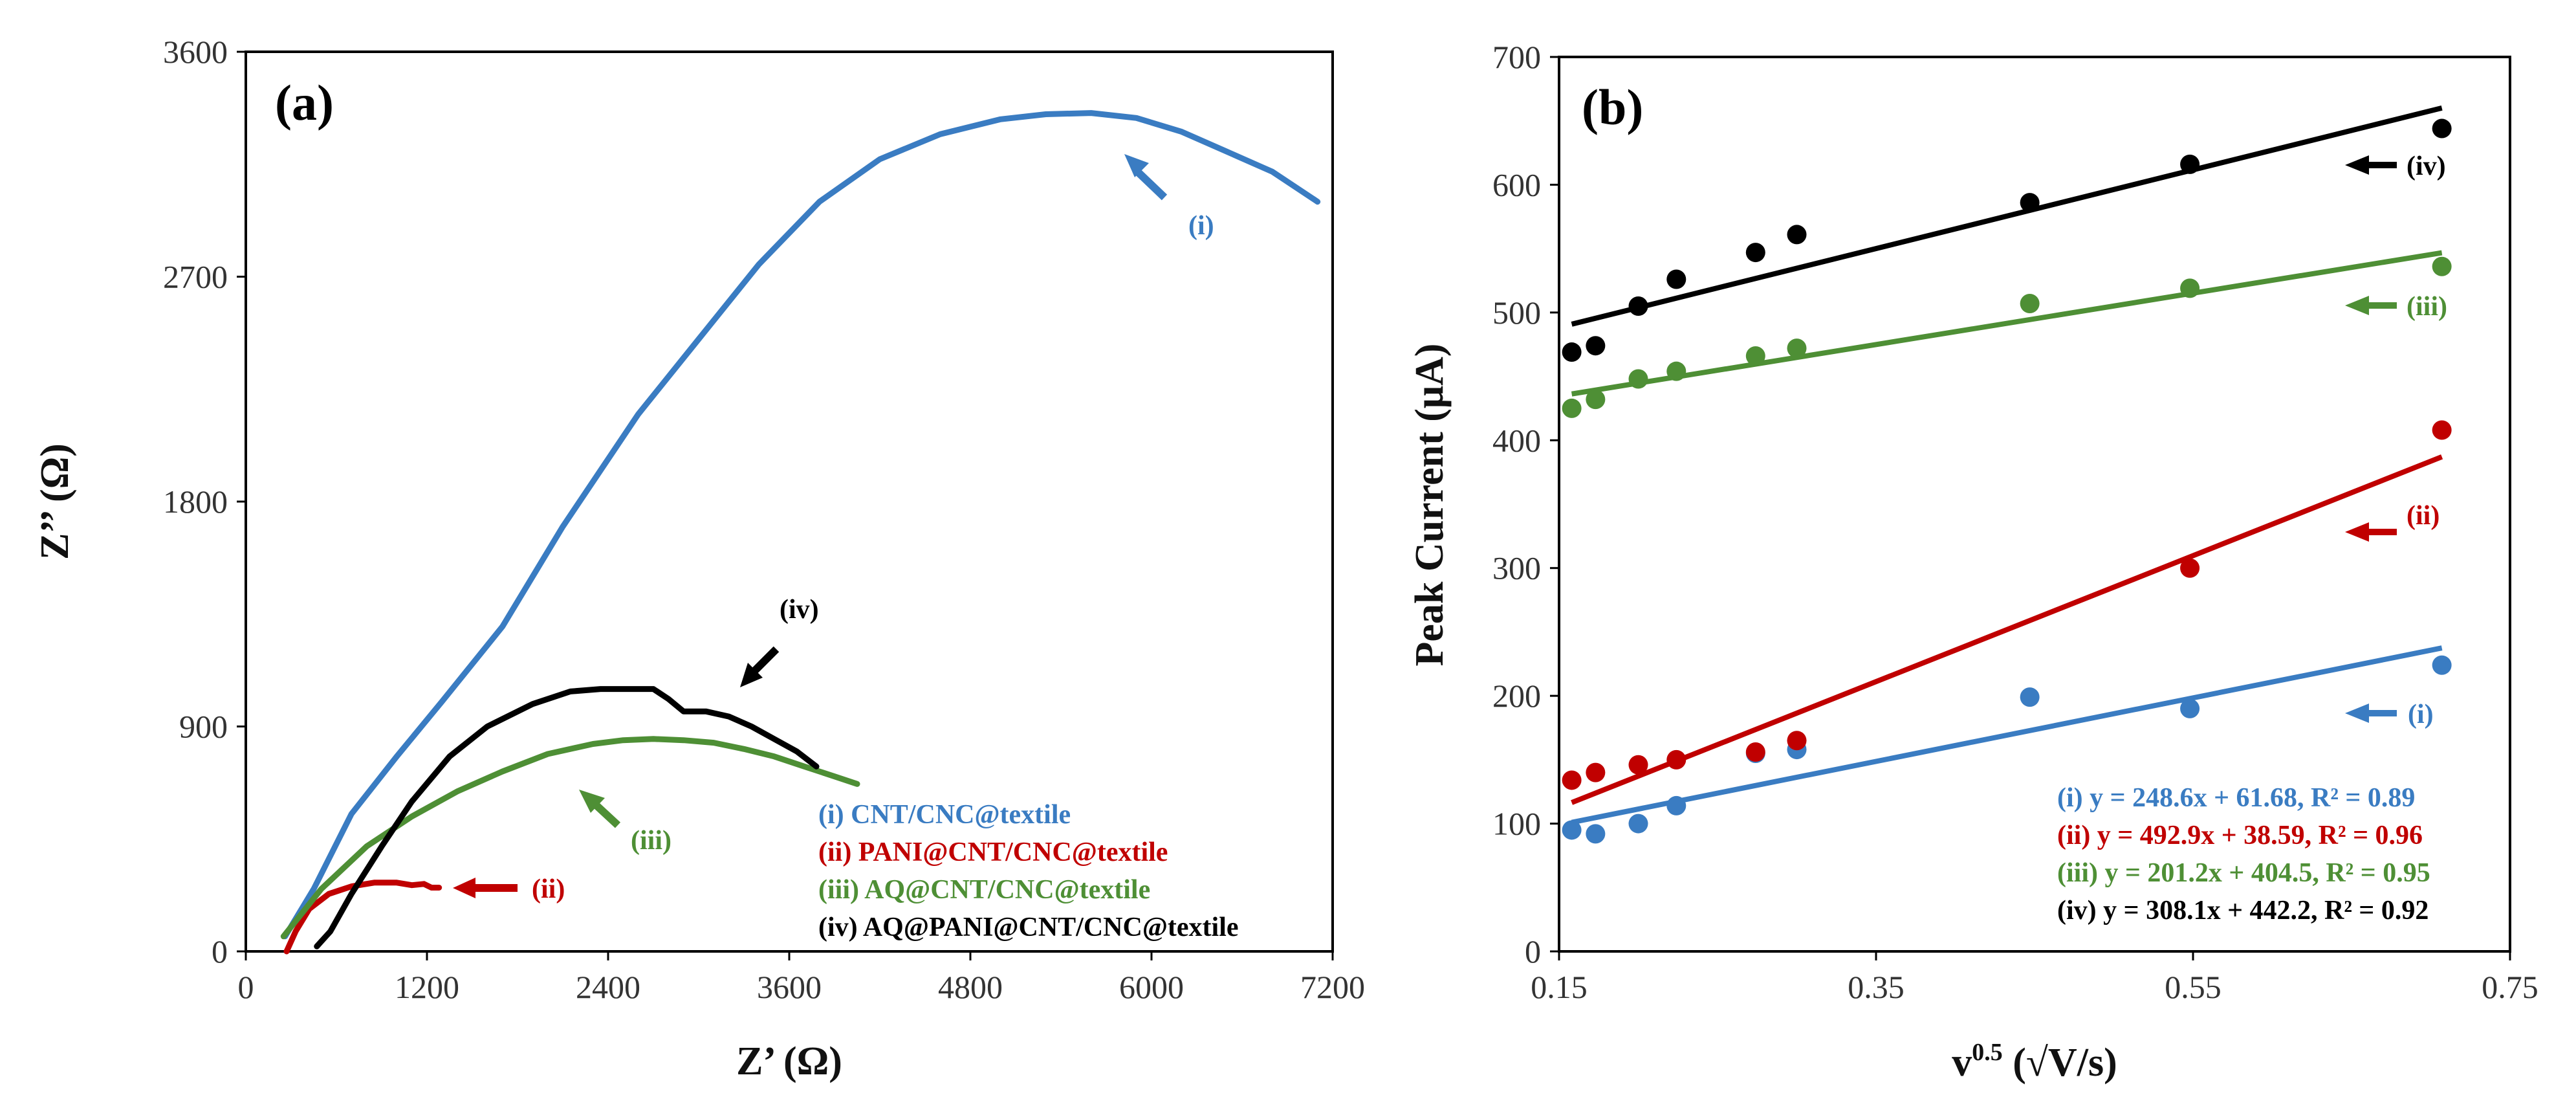 This screenshot has width=2576, height=1097. What do you see at coordinates (2007, 216) in the screenshot?
I see `fit-line-iv` at bounding box center [2007, 216].